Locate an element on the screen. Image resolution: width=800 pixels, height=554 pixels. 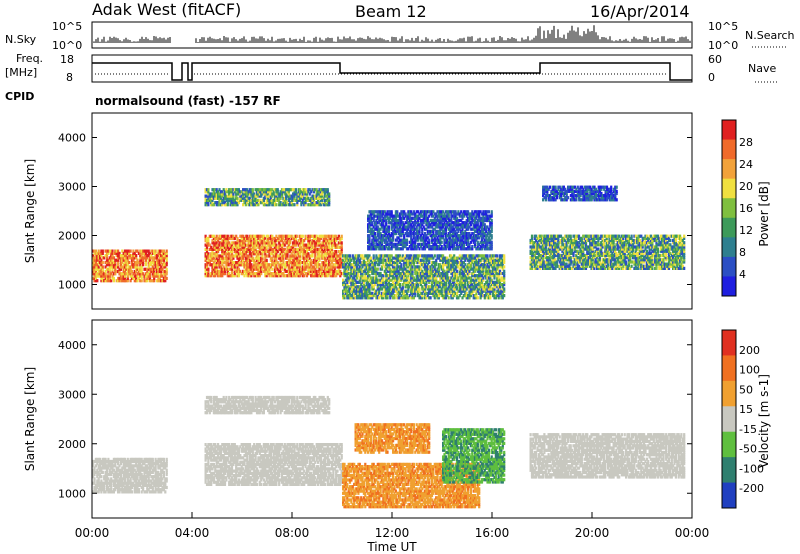
beam-title: Beam 12 is located at coordinates (391, 11).